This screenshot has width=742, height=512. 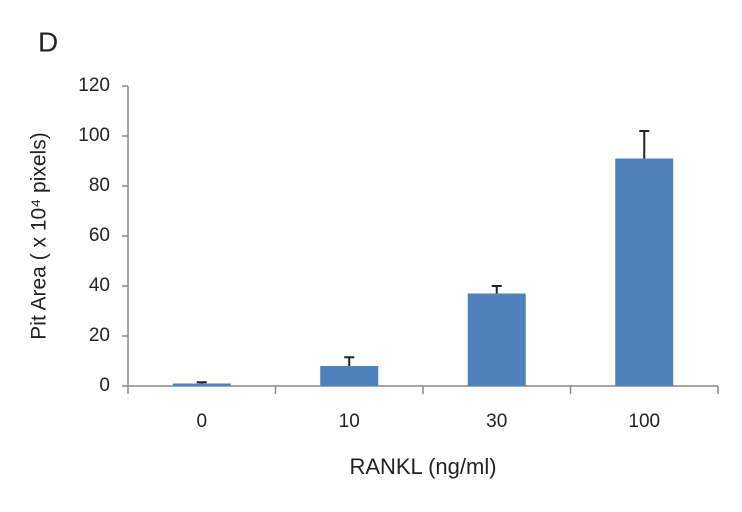 What do you see at coordinates (94, 135) in the screenshot?
I see `y-tick-label: 100` at bounding box center [94, 135].